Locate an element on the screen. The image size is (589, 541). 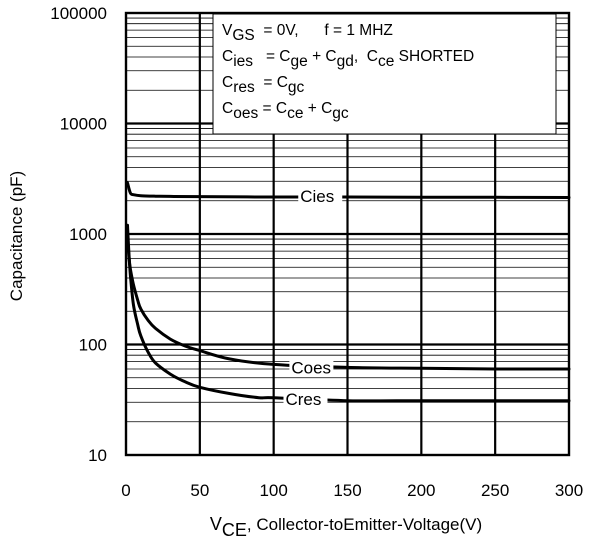
x-tick-label: 50 is located at coordinates (199, 490).